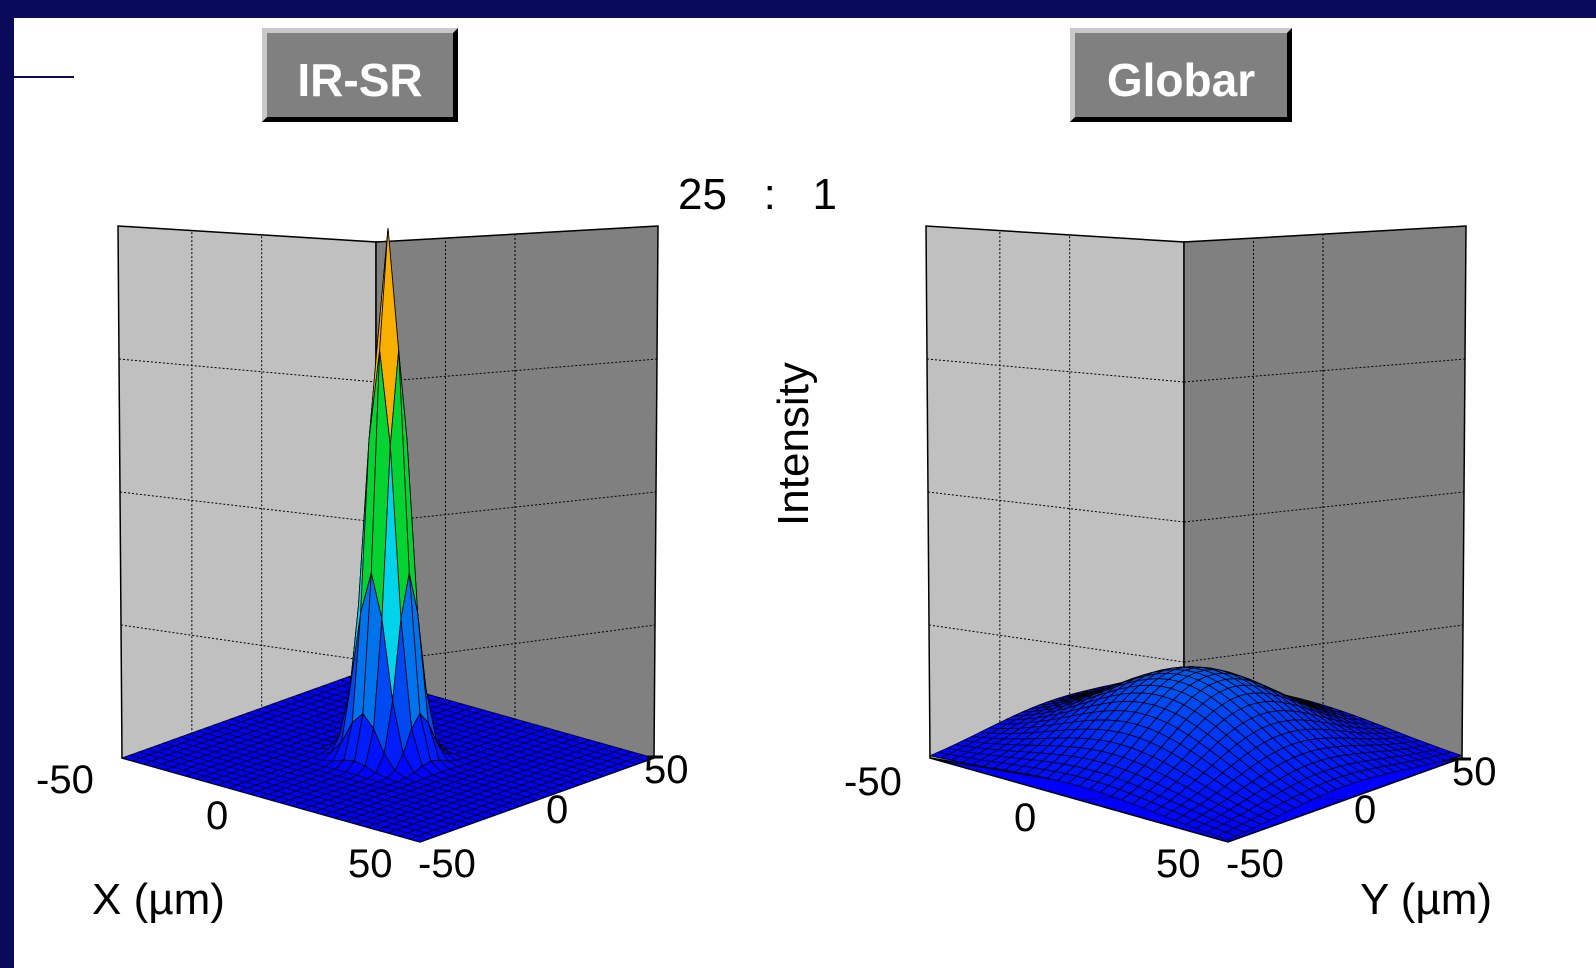 This screenshot has height=968, width=1596. Describe the element at coordinates (1474, 772) in the screenshot. I see `right-side-tick-max: 50` at that location.